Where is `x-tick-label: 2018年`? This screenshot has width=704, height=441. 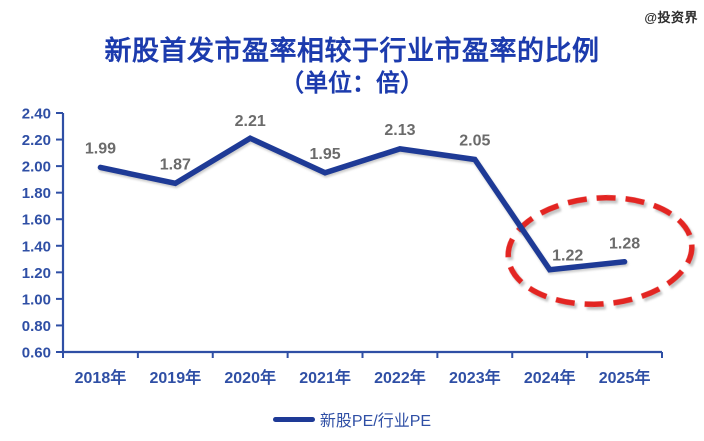 x-tick-label: 2018年 is located at coordinates (101, 377).